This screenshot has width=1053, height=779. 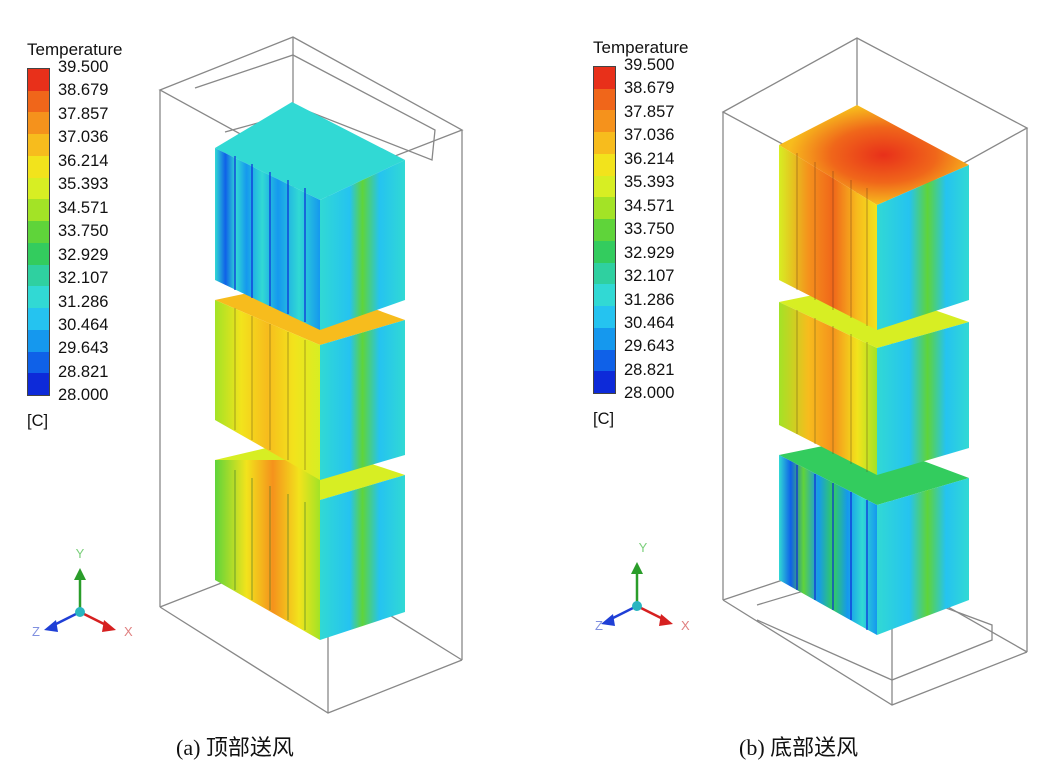 I want to click on caption-b: (b) 底部送风, so click(x=799, y=747).